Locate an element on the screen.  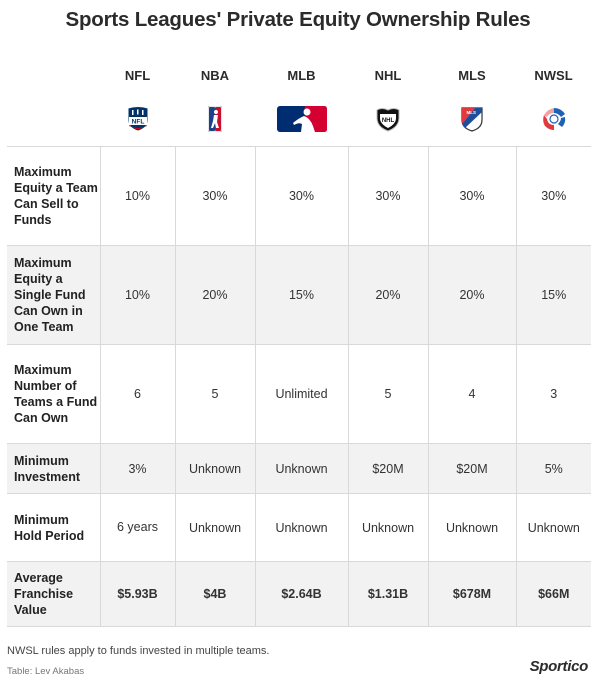
nba-logo-icon is located at coordinates (215, 118).